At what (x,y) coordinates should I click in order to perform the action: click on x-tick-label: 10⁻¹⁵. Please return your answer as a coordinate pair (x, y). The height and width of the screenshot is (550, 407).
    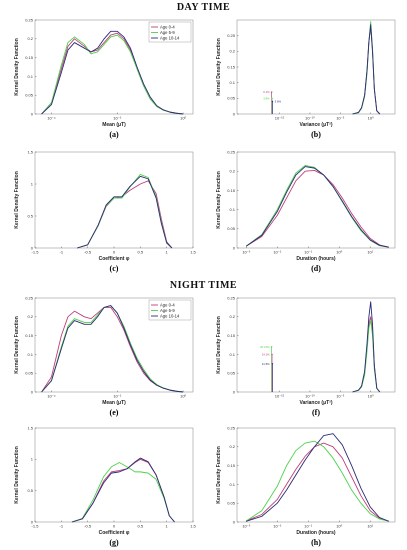
    Looking at the image, I should click on (280, 118).